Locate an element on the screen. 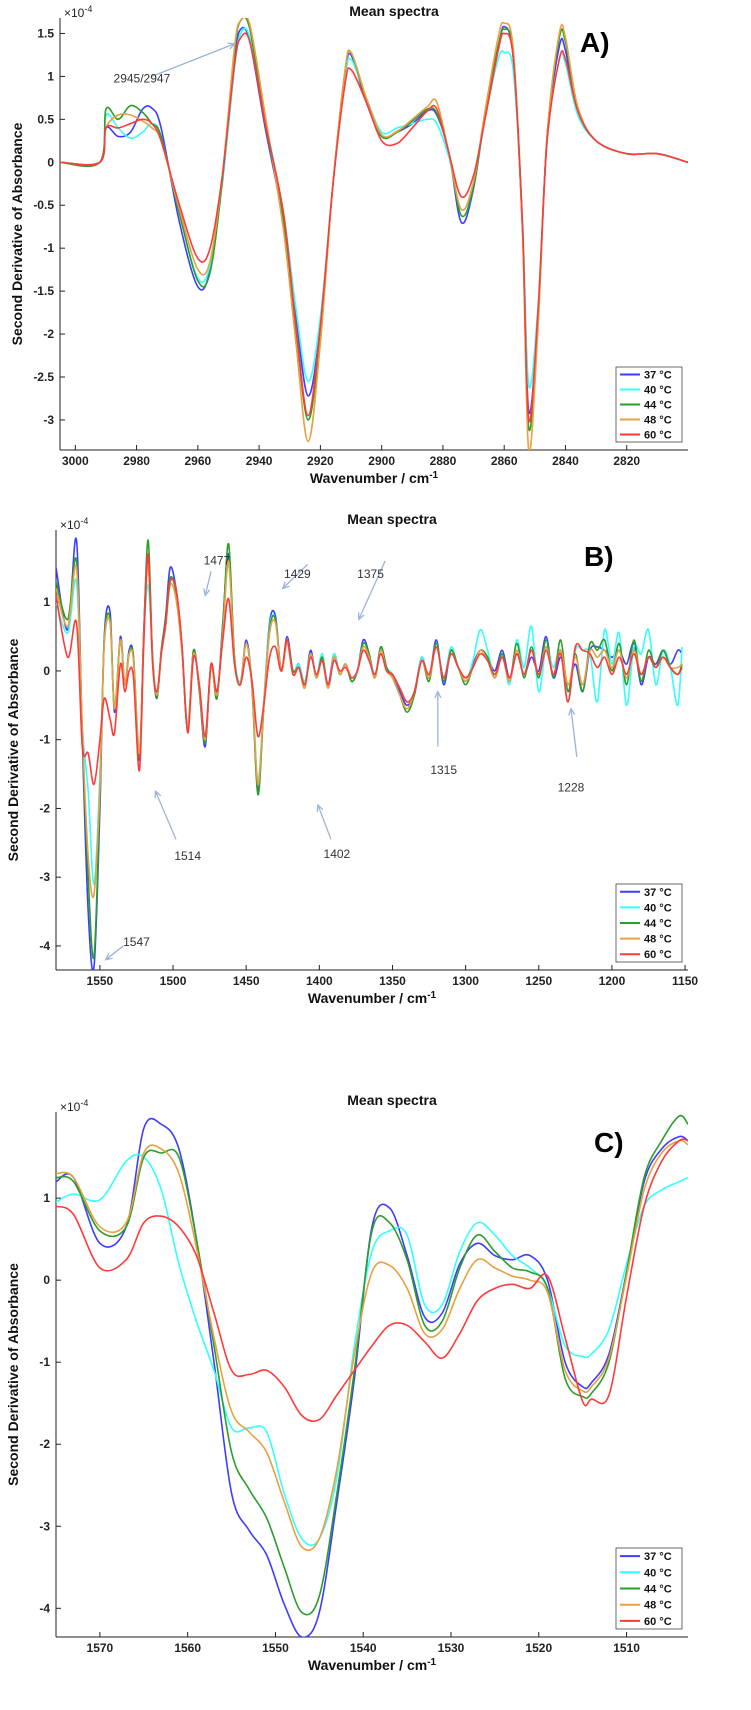 The height and width of the screenshot is (1710, 751). annotation: 1228 is located at coordinates (571, 750).